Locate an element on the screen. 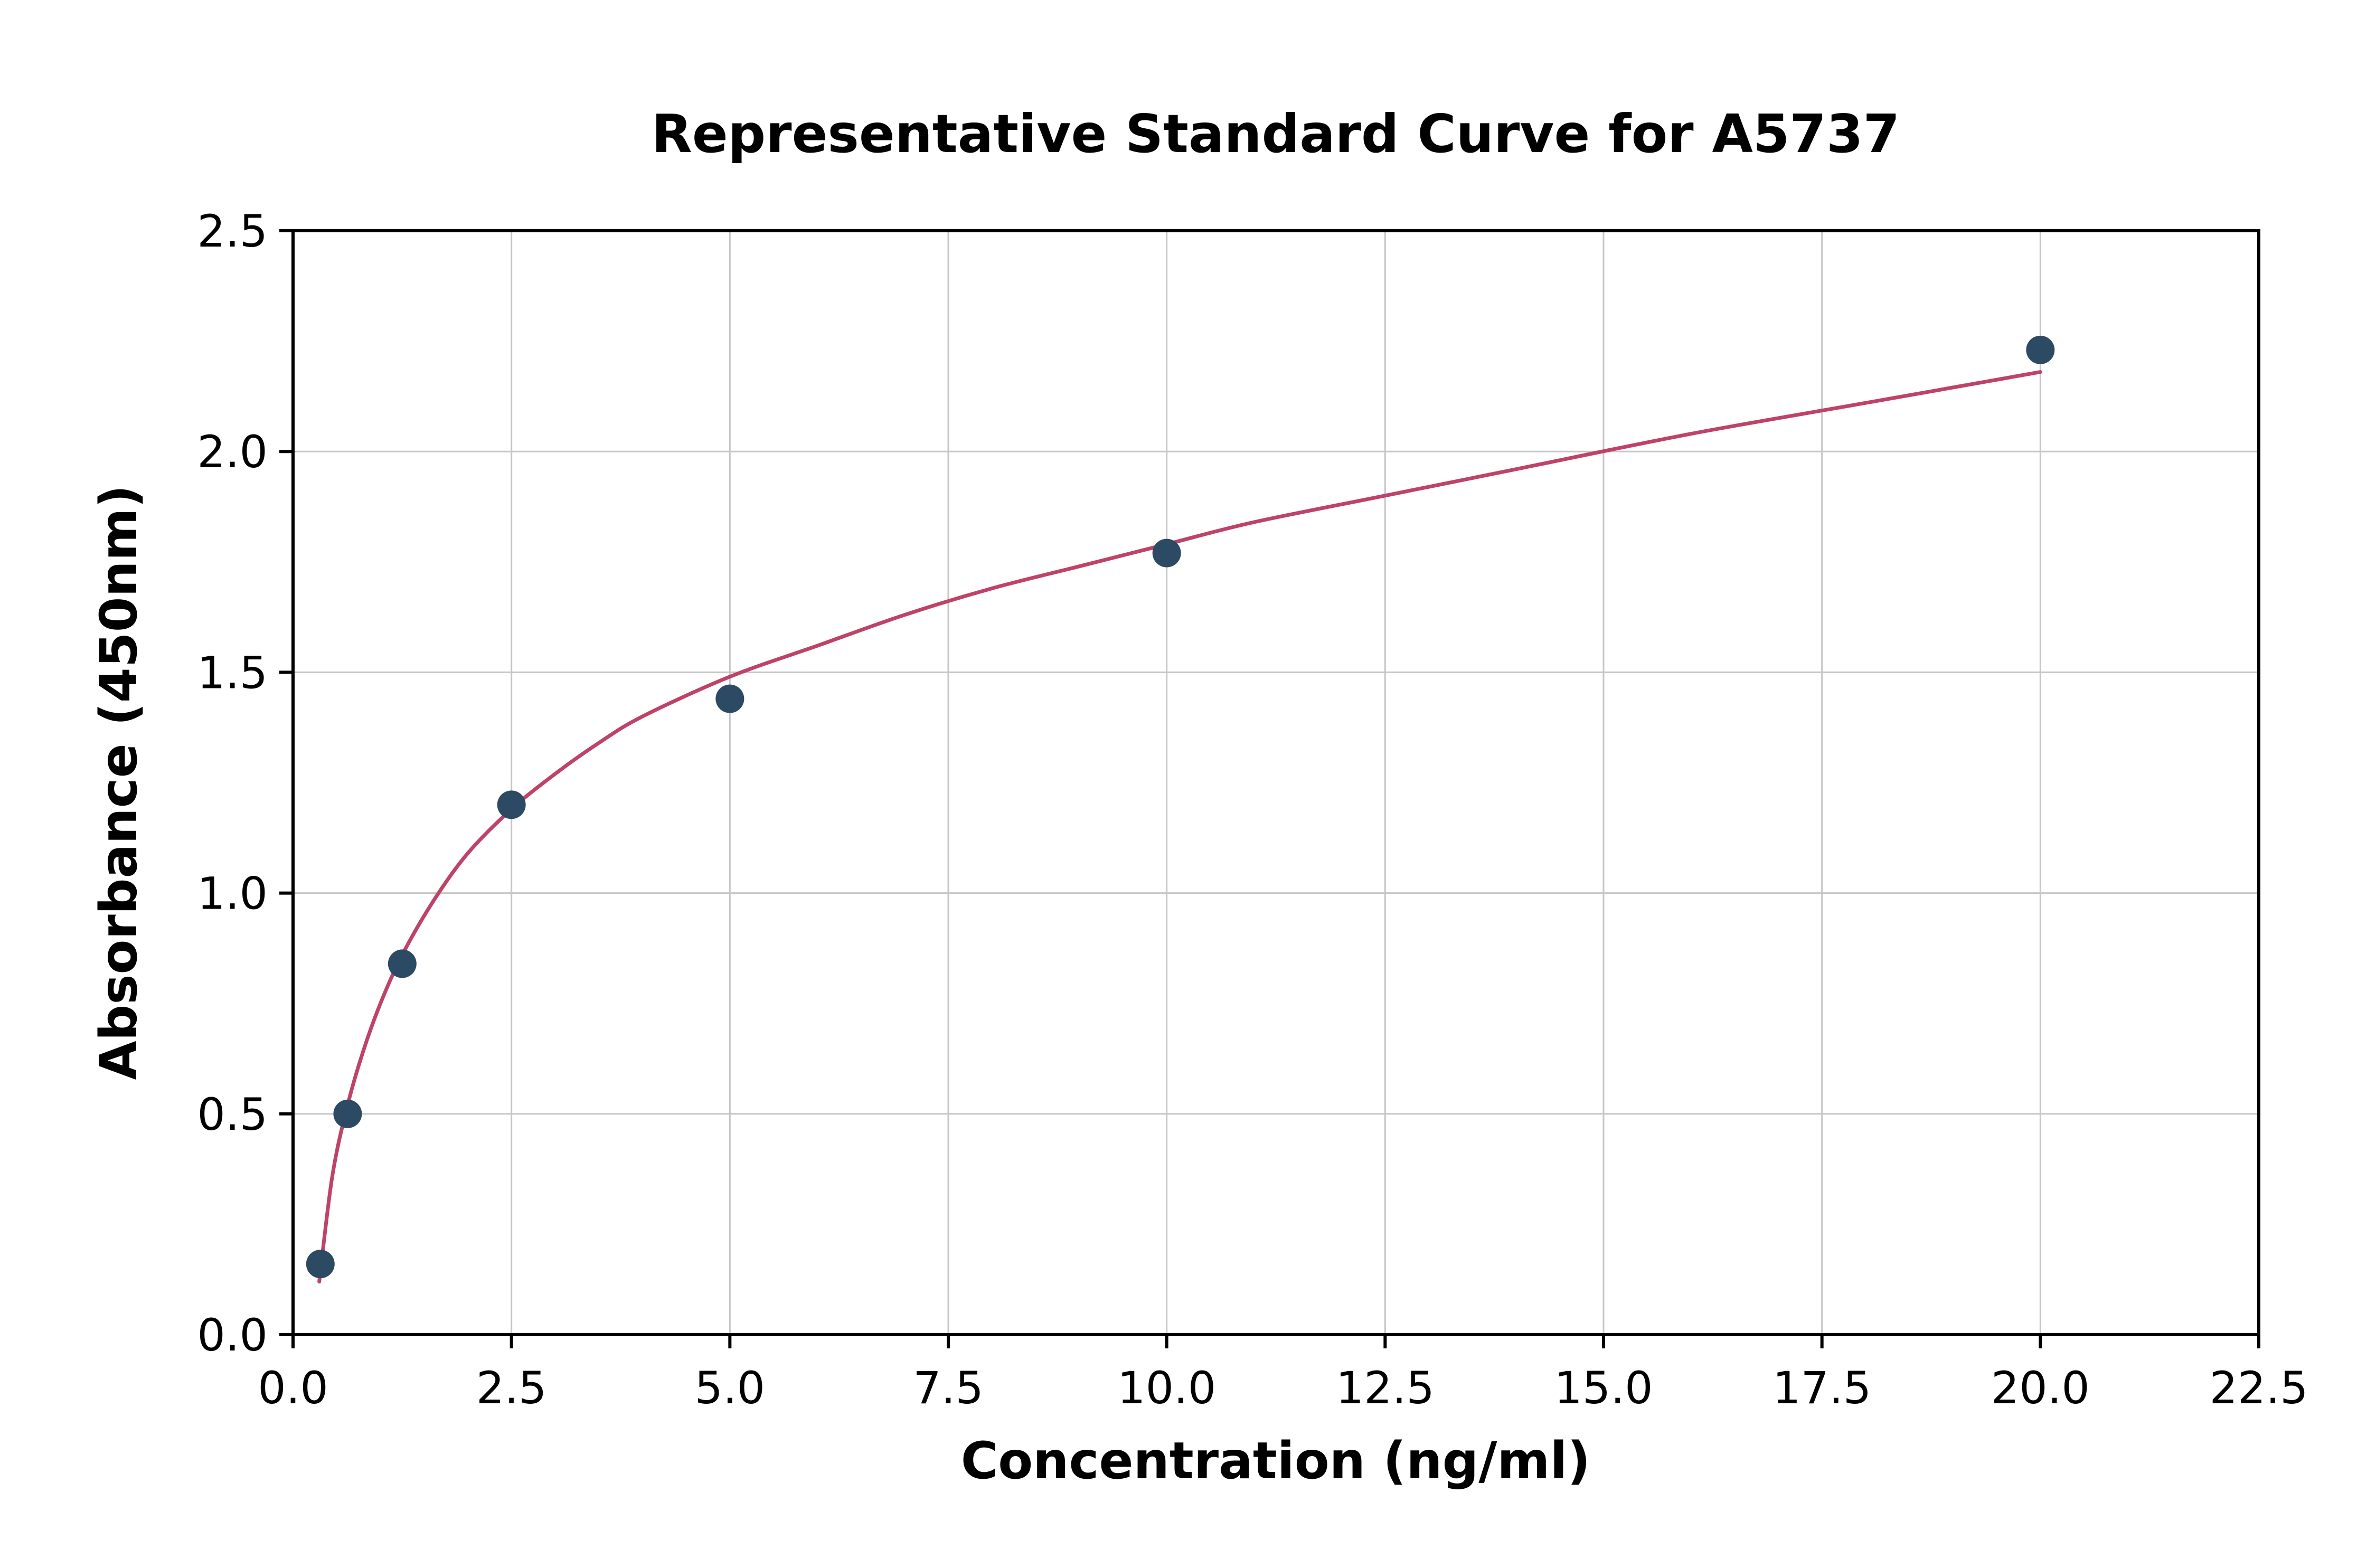 This screenshot has height=1568, width=2376. x-axis-label: Concentration (ng/ml) is located at coordinates (1275, 1460).